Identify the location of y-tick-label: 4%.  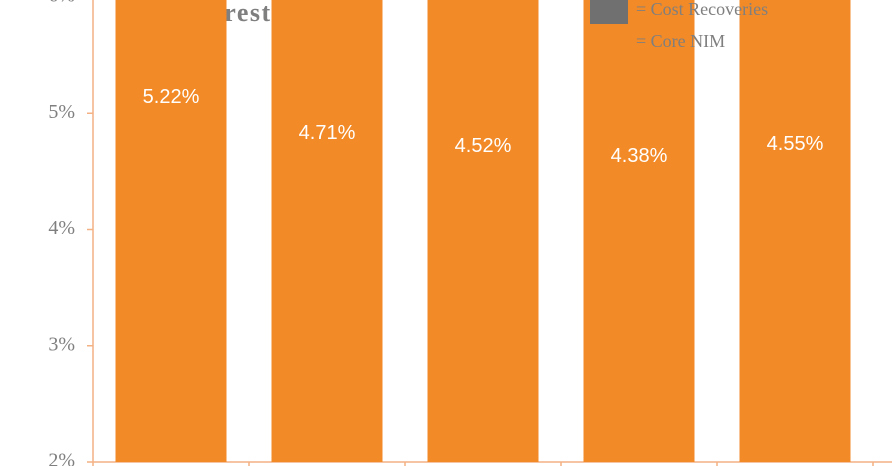
(61, 228).